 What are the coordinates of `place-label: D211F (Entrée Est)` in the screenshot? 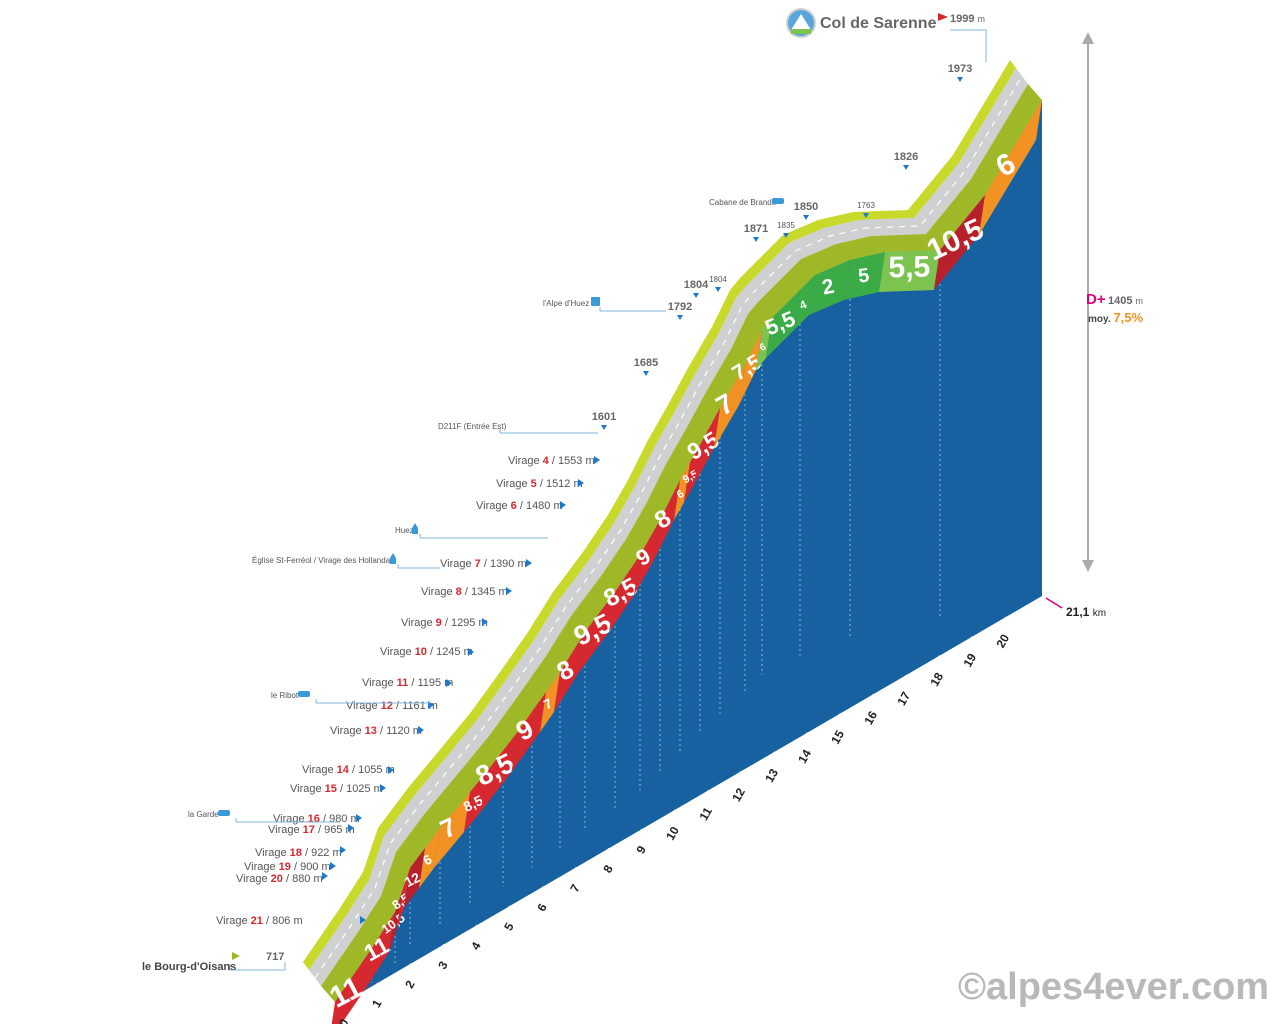 It's located at (472, 426).